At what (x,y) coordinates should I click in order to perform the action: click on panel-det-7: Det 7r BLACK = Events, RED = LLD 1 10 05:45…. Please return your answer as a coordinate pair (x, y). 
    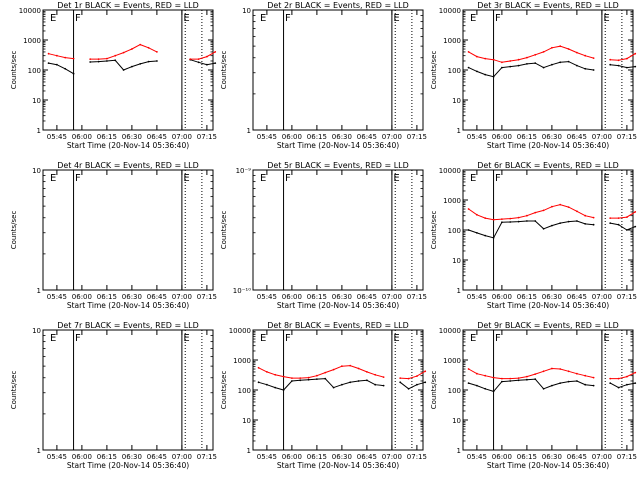
    Looking at the image, I should click on (113, 395).